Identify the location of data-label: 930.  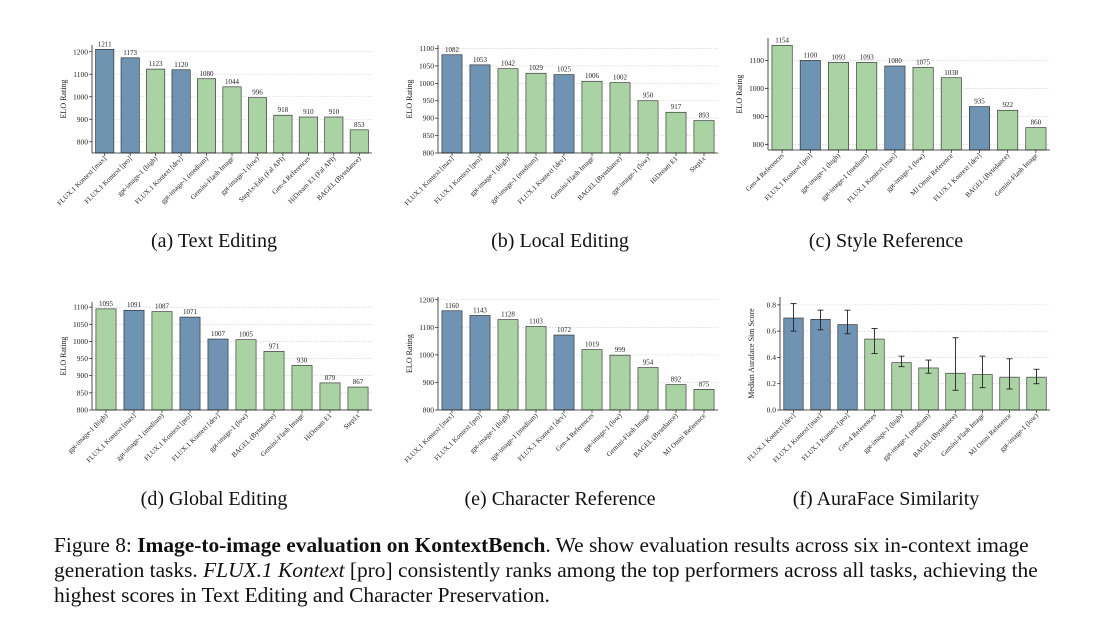
(302, 360).